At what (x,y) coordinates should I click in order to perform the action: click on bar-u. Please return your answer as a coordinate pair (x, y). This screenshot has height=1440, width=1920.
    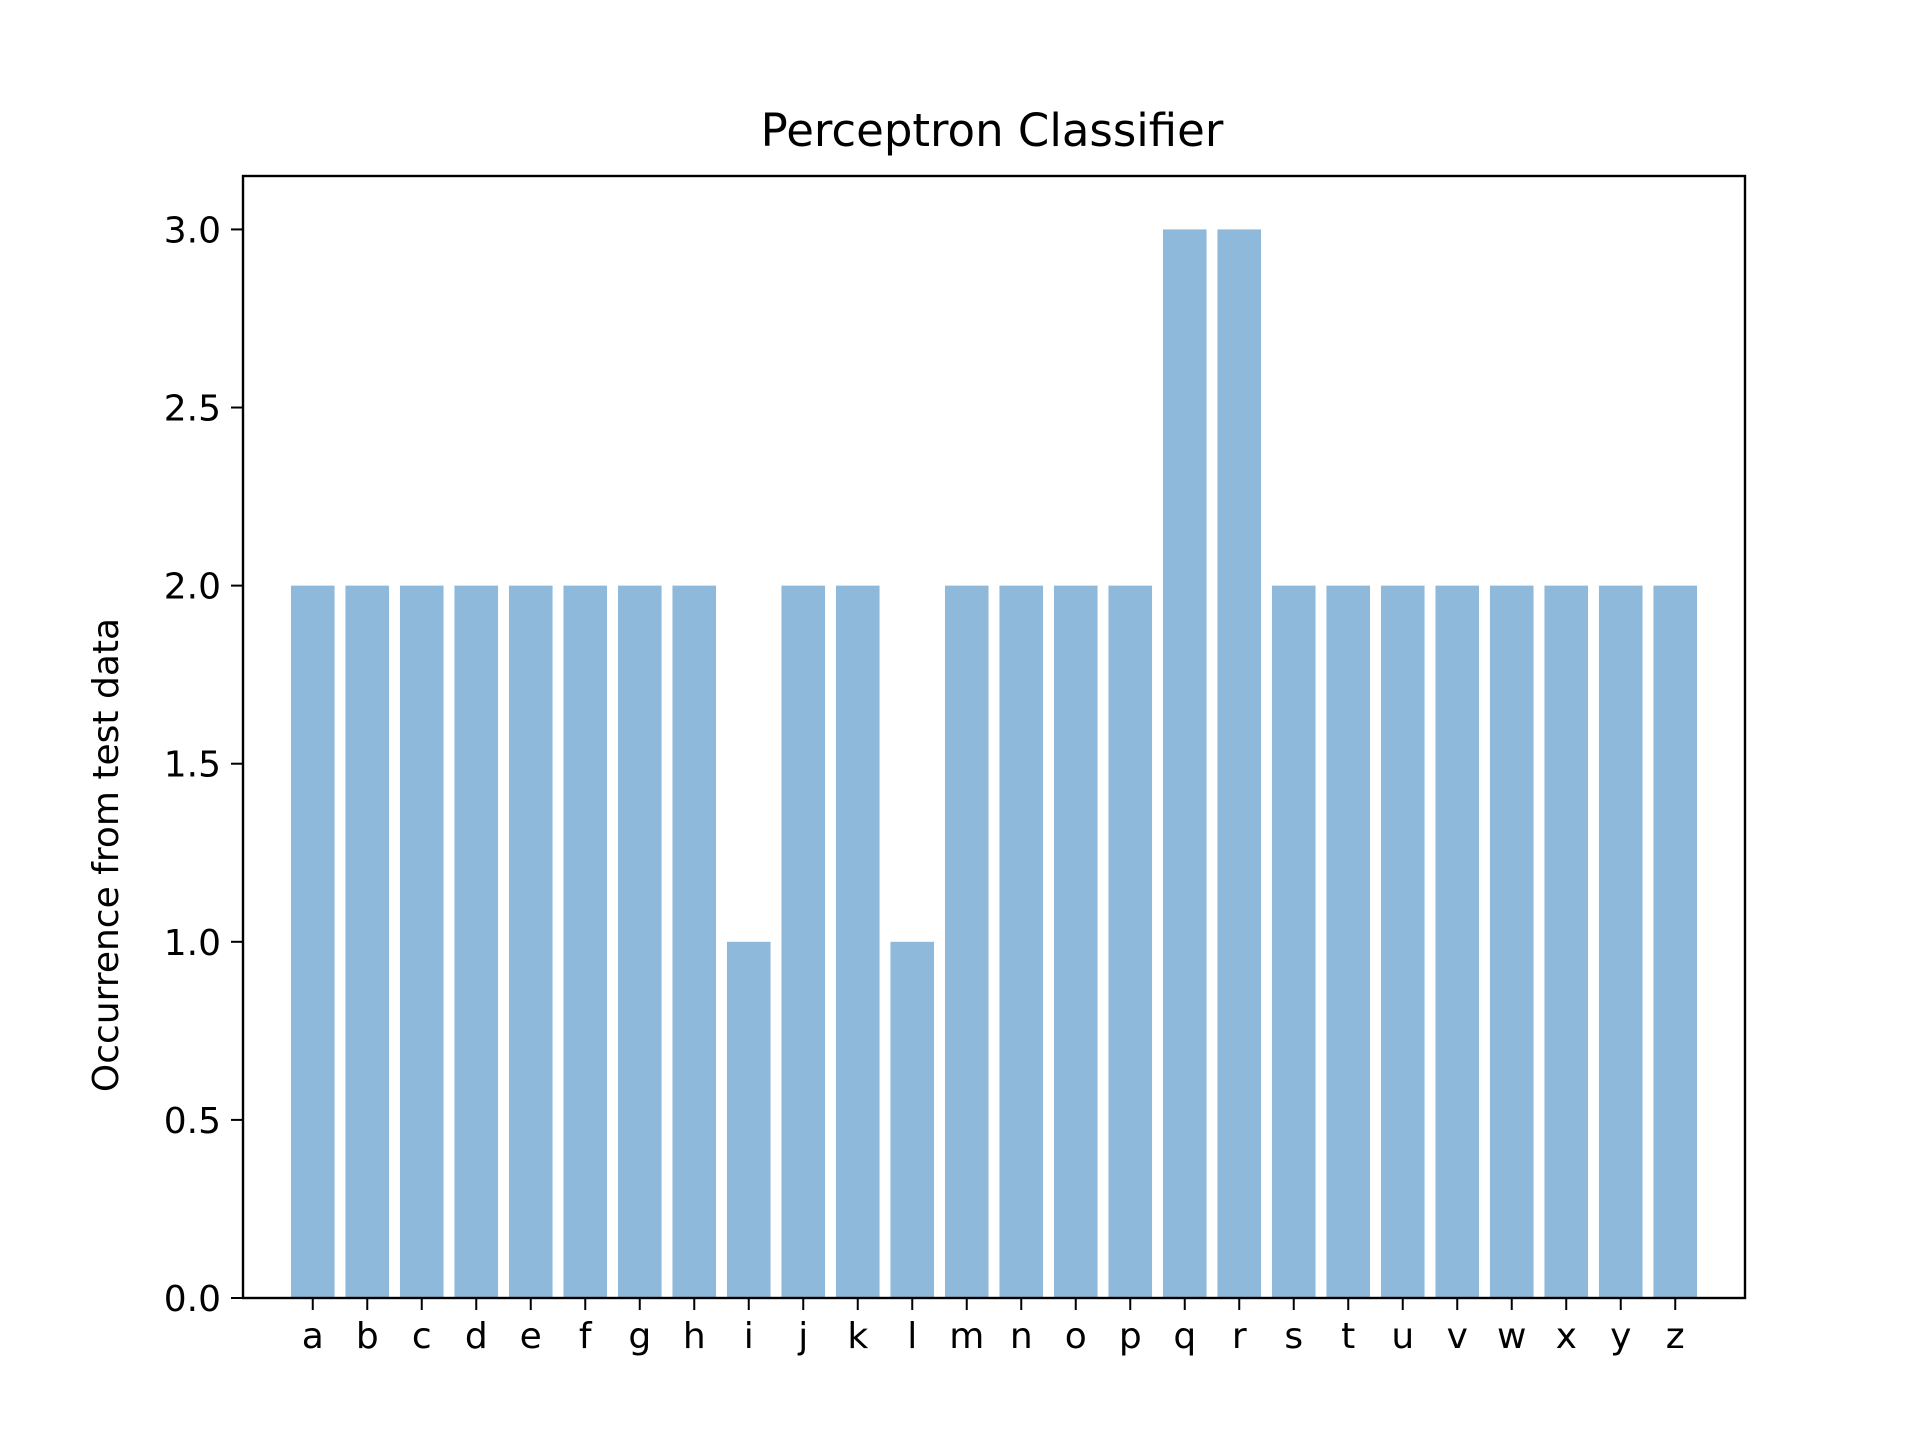
    Looking at the image, I should click on (1402, 941).